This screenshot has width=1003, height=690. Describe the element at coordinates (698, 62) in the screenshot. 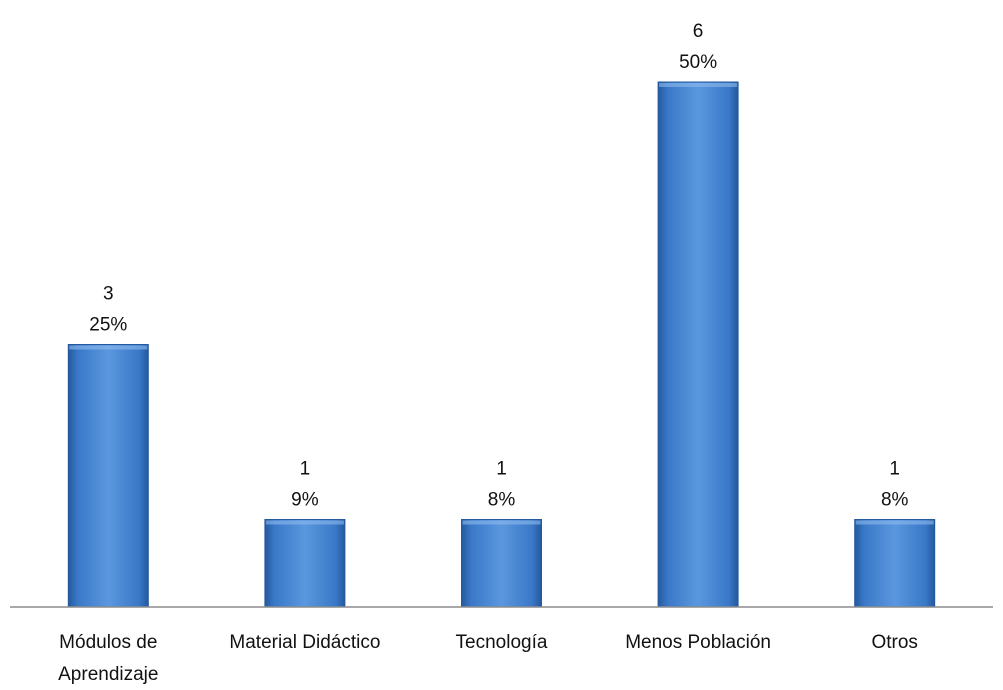

I see `data-label-percent-3: 50%` at that location.